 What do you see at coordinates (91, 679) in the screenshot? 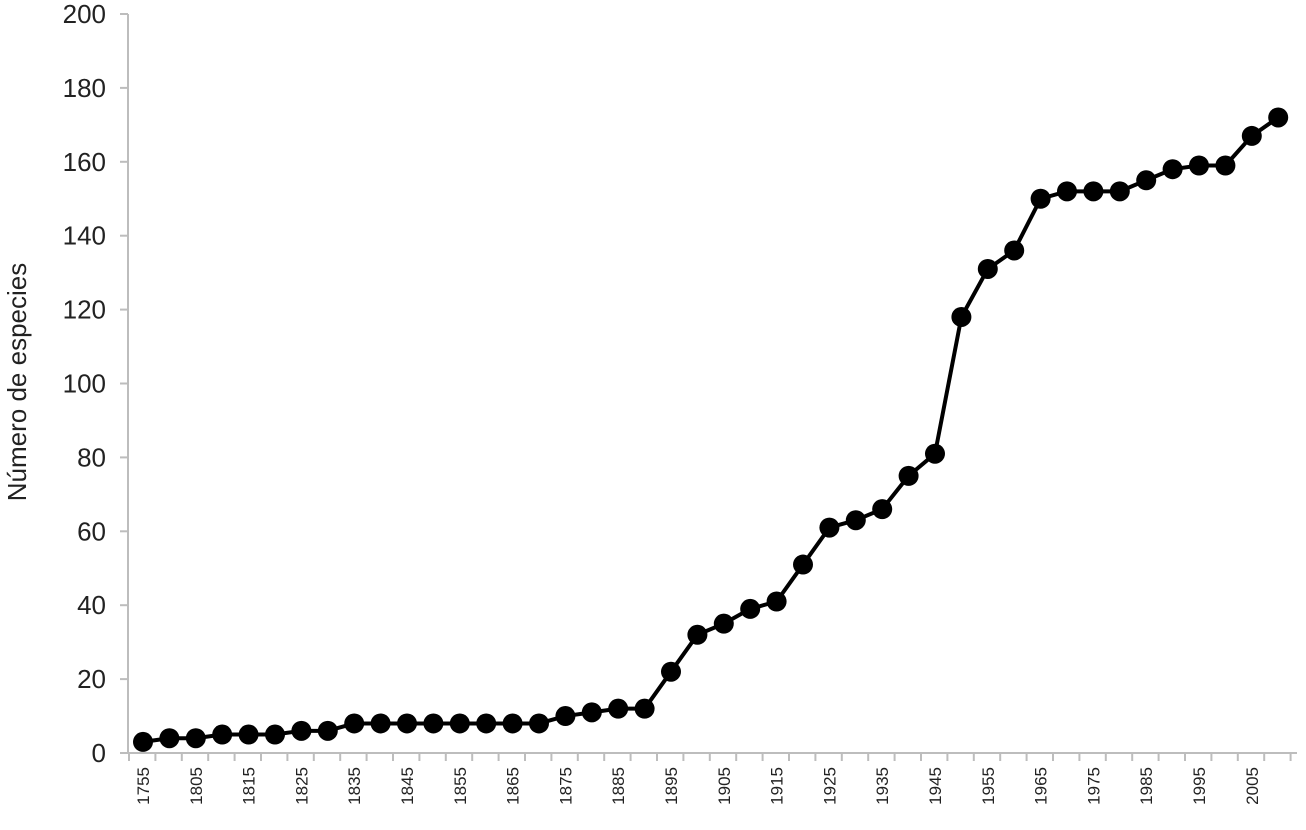
I see `y-tick-label: 20` at bounding box center [91, 679].